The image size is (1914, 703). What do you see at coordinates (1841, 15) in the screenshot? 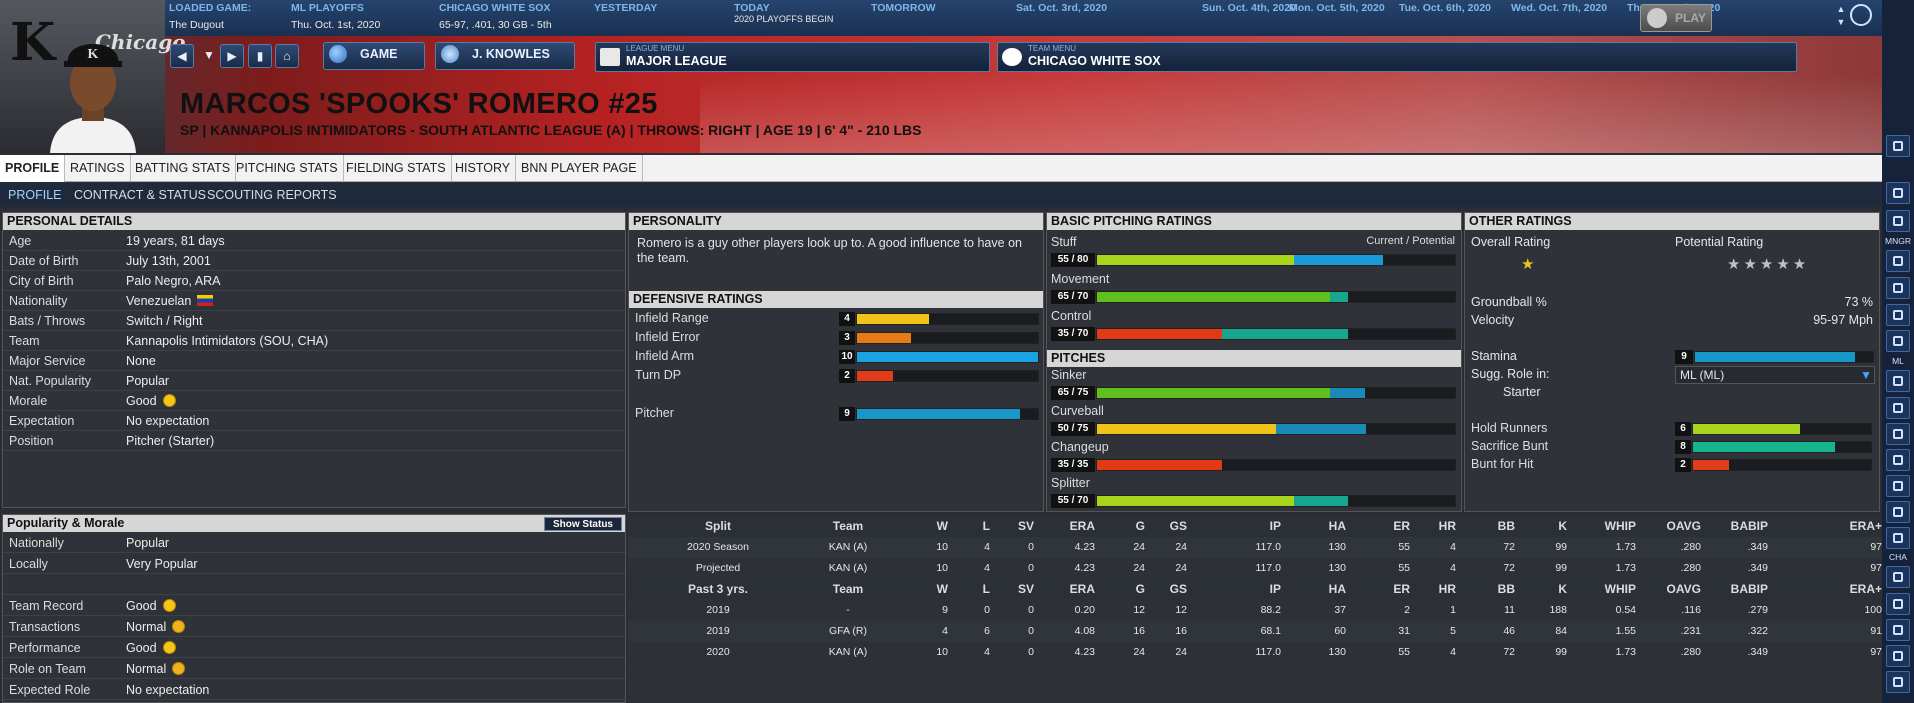
I see `date-scroll-arrows: ▲ ▼` at bounding box center [1841, 15].